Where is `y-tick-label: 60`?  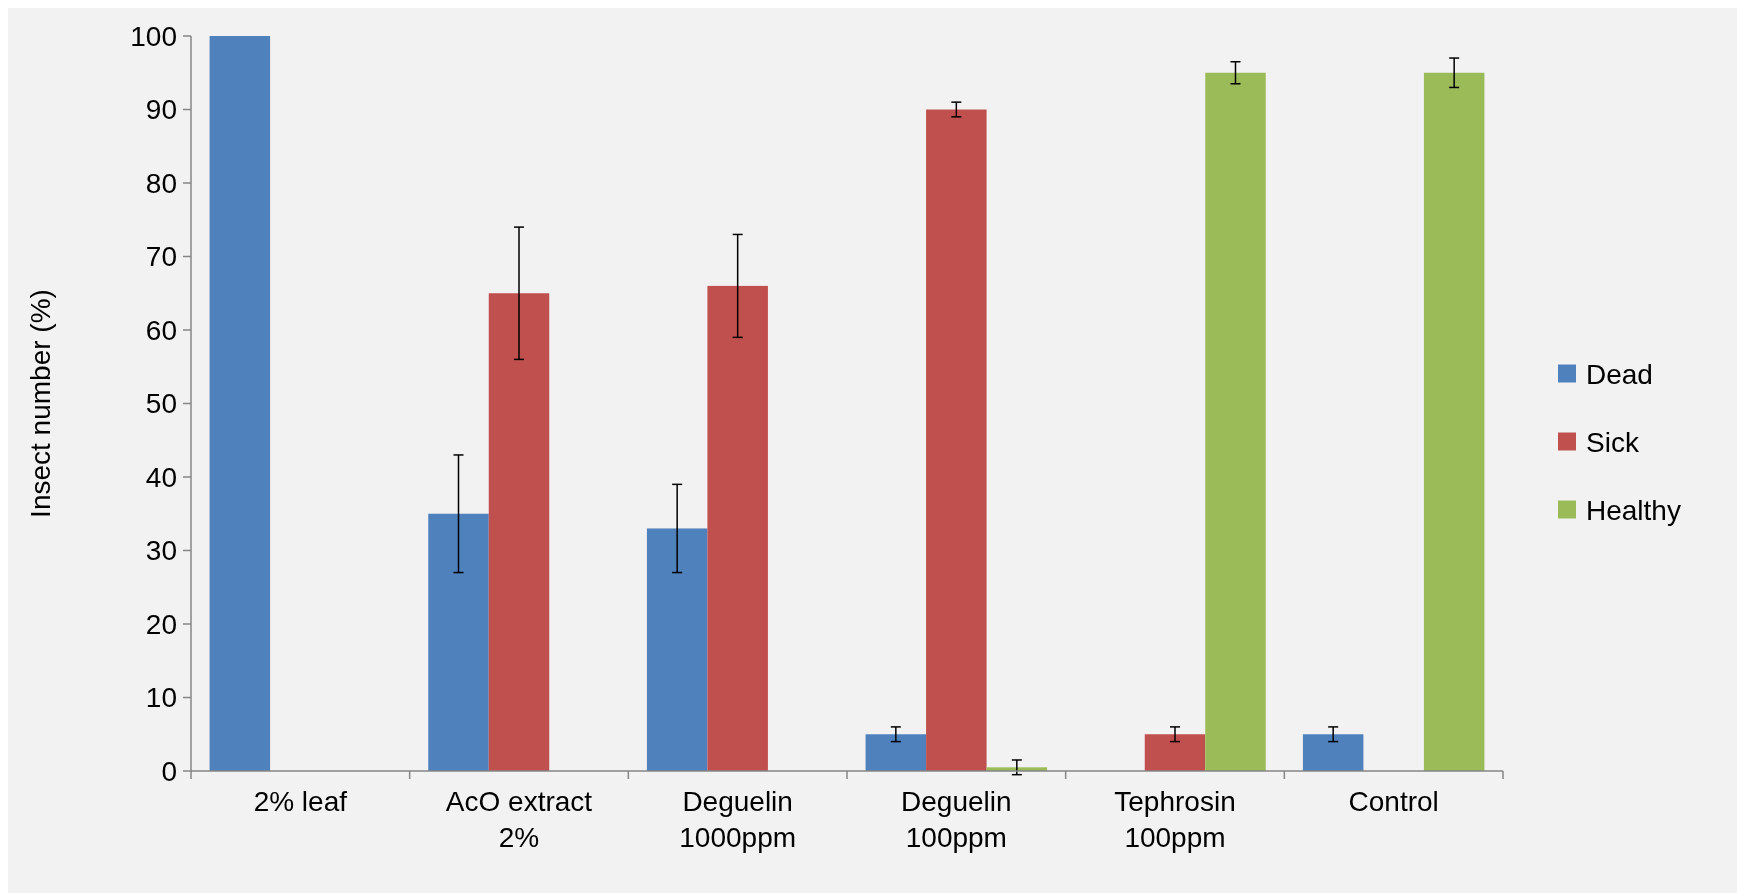
y-tick-label: 60 is located at coordinates (161, 330).